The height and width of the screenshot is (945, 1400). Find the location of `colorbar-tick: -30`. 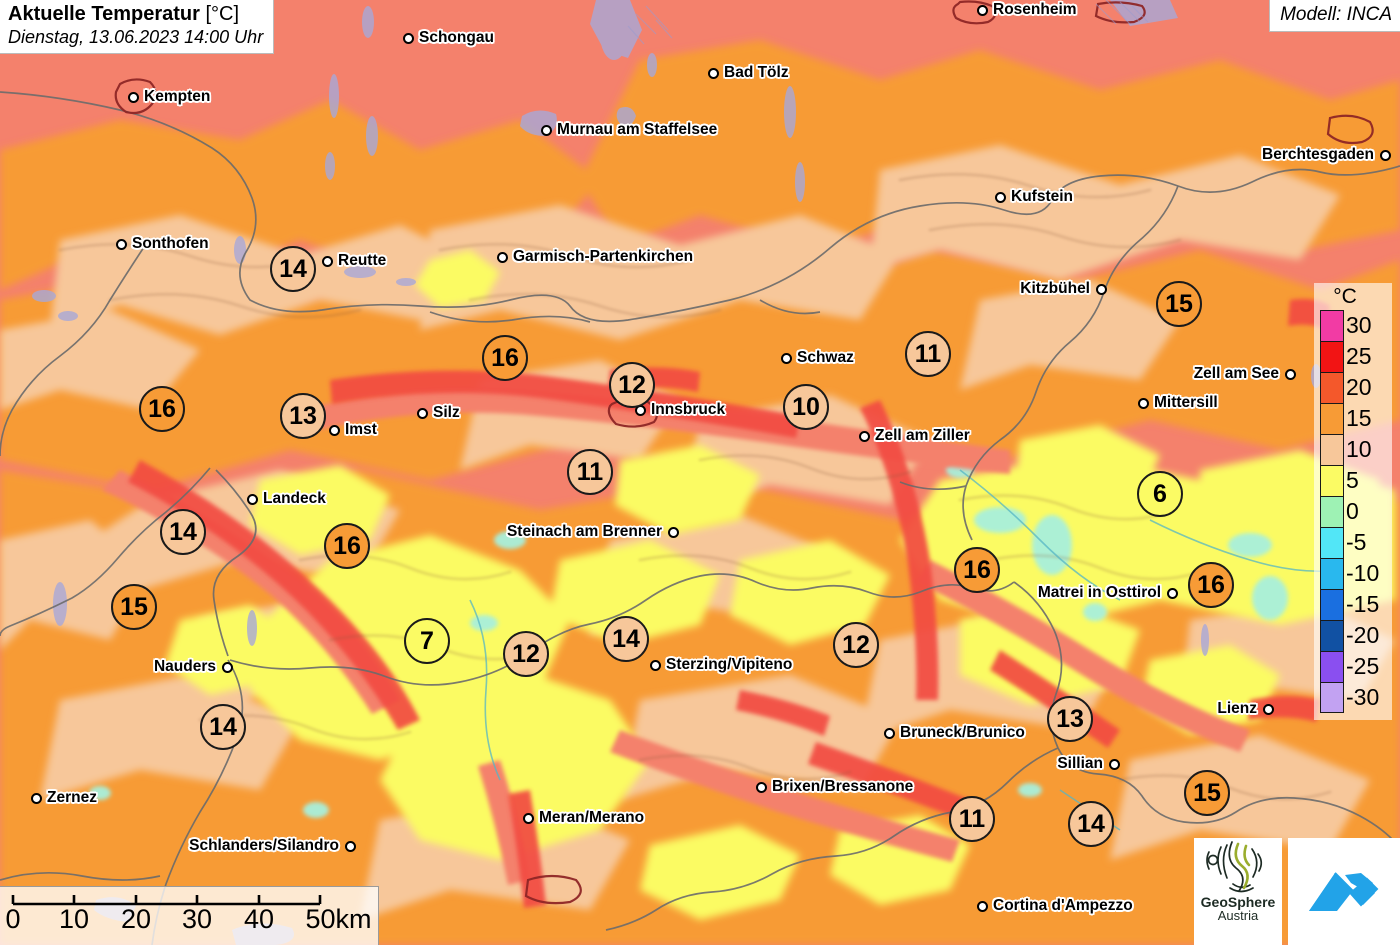

colorbar-tick: -30 is located at coordinates (1363, 697).